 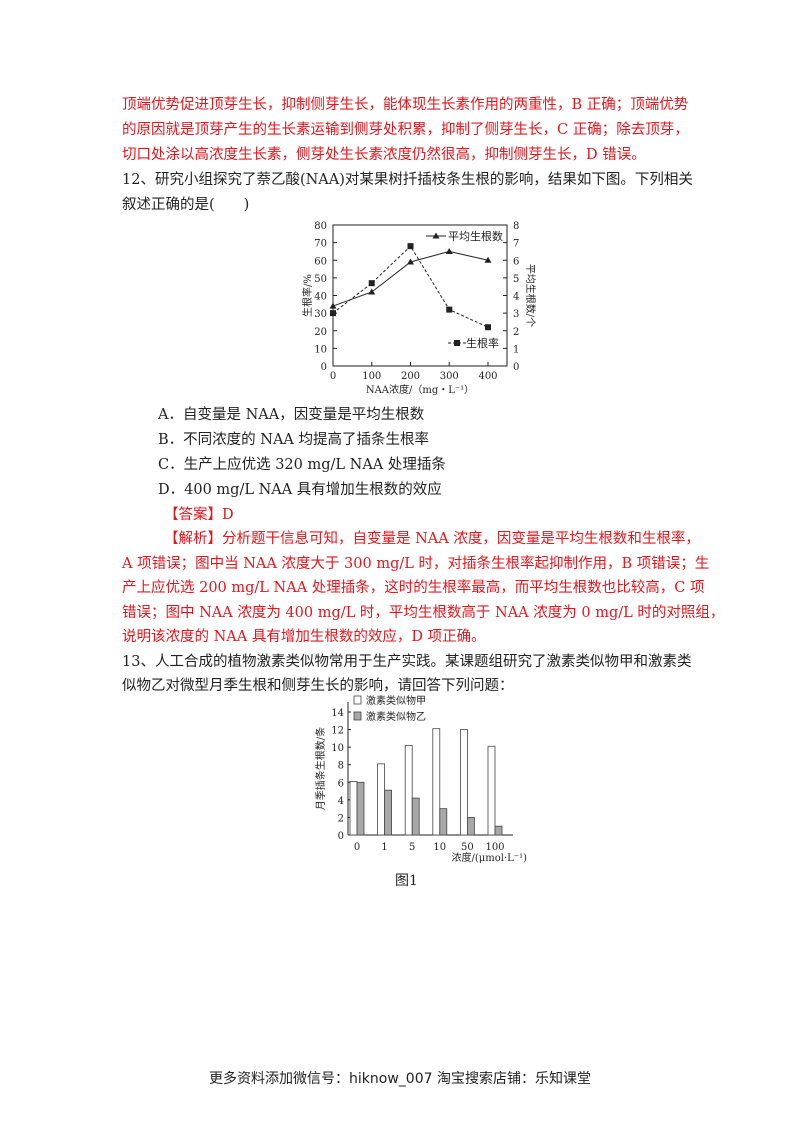 I want to click on y-tick-label: 8, so click(x=341, y=766).